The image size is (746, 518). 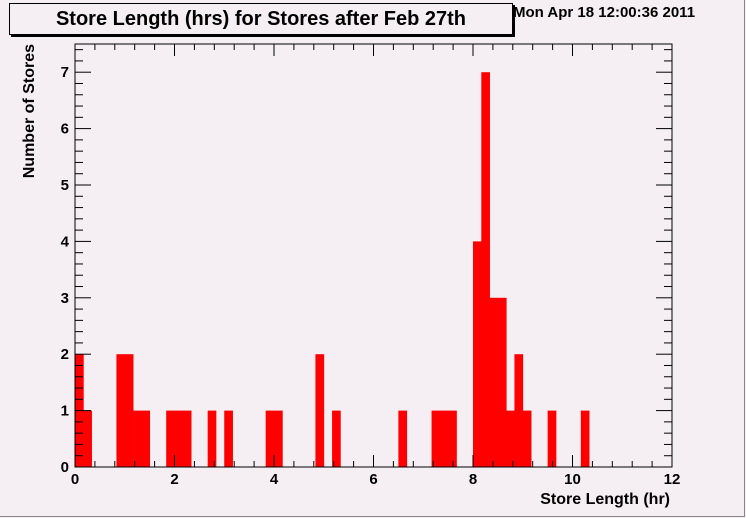 What do you see at coordinates (605, 499) in the screenshot?
I see `x-axis-title: Store Length (hr)` at bounding box center [605, 499].